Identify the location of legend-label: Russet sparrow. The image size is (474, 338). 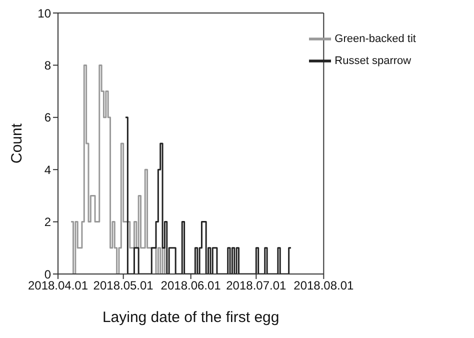
(373, 60).